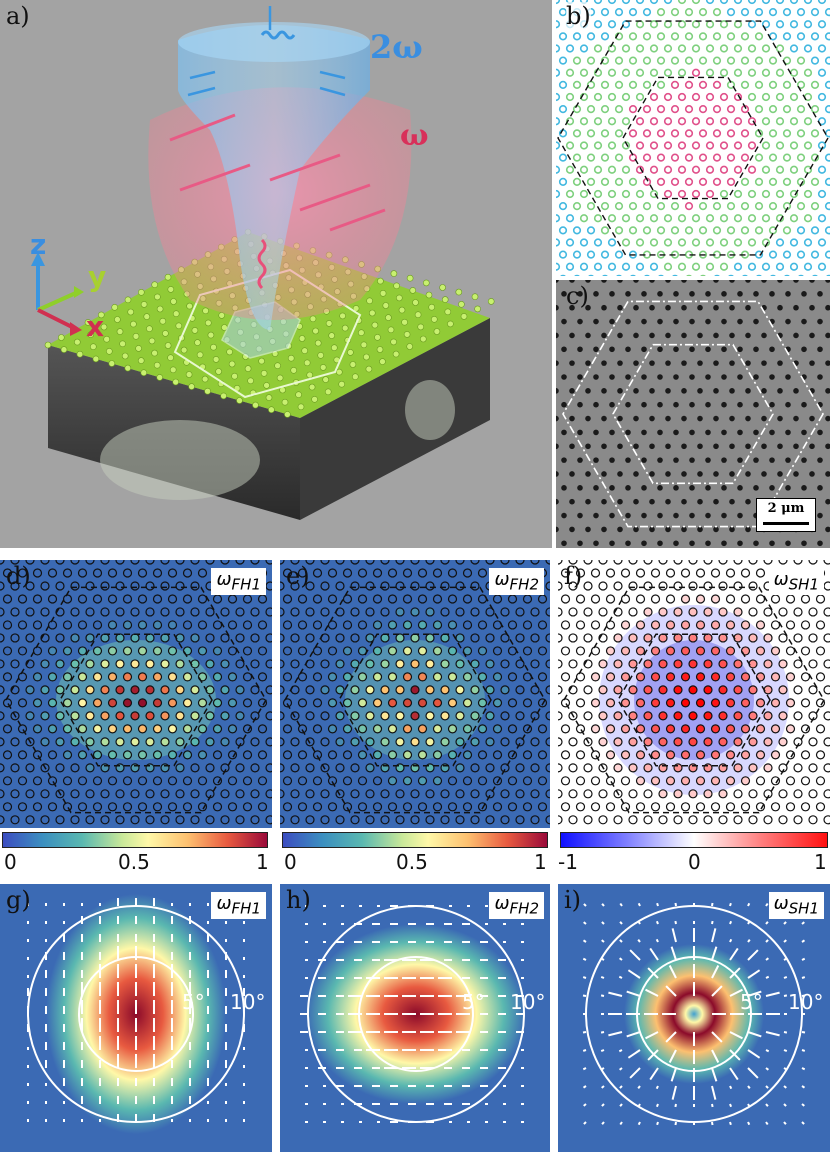 The width and height of the screenshot is (830, 1152). I want to click on panel-h-ring-inner: 5°, so click(473, 1002).